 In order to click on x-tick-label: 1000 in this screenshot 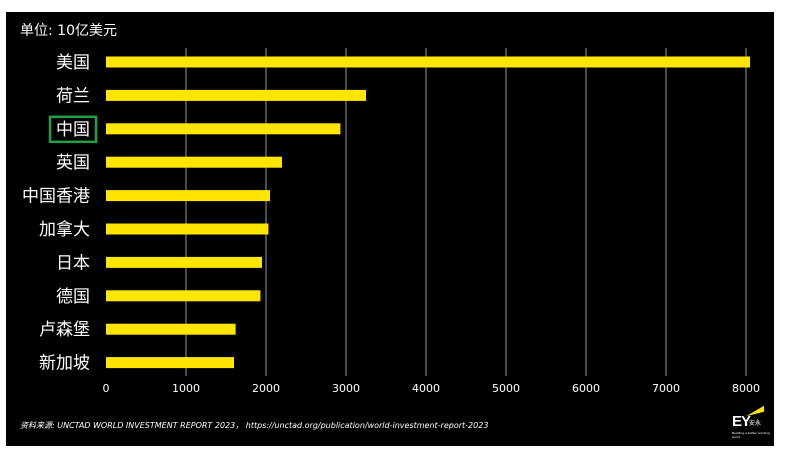, I will do `click(186, 388)`.